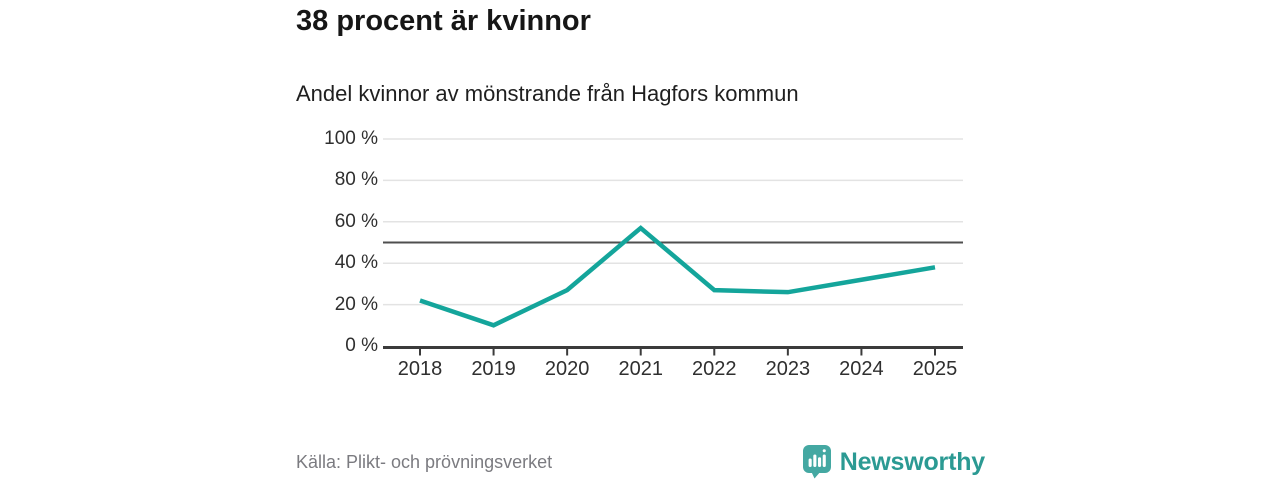 The width and height of the screenshot is (1280, 480). I want to click on x-tick-label: 2019, so click(493, 369).